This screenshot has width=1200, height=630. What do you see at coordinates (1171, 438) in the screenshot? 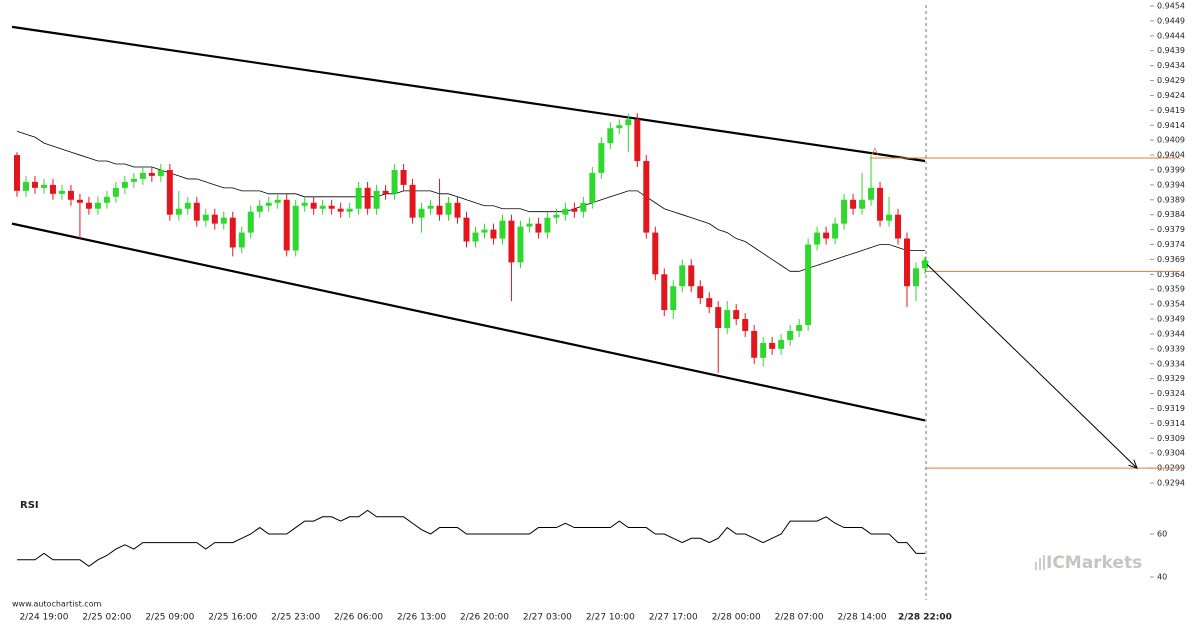
I see `y-tick-label: 0.9309` at bounding box center [1171, 438].